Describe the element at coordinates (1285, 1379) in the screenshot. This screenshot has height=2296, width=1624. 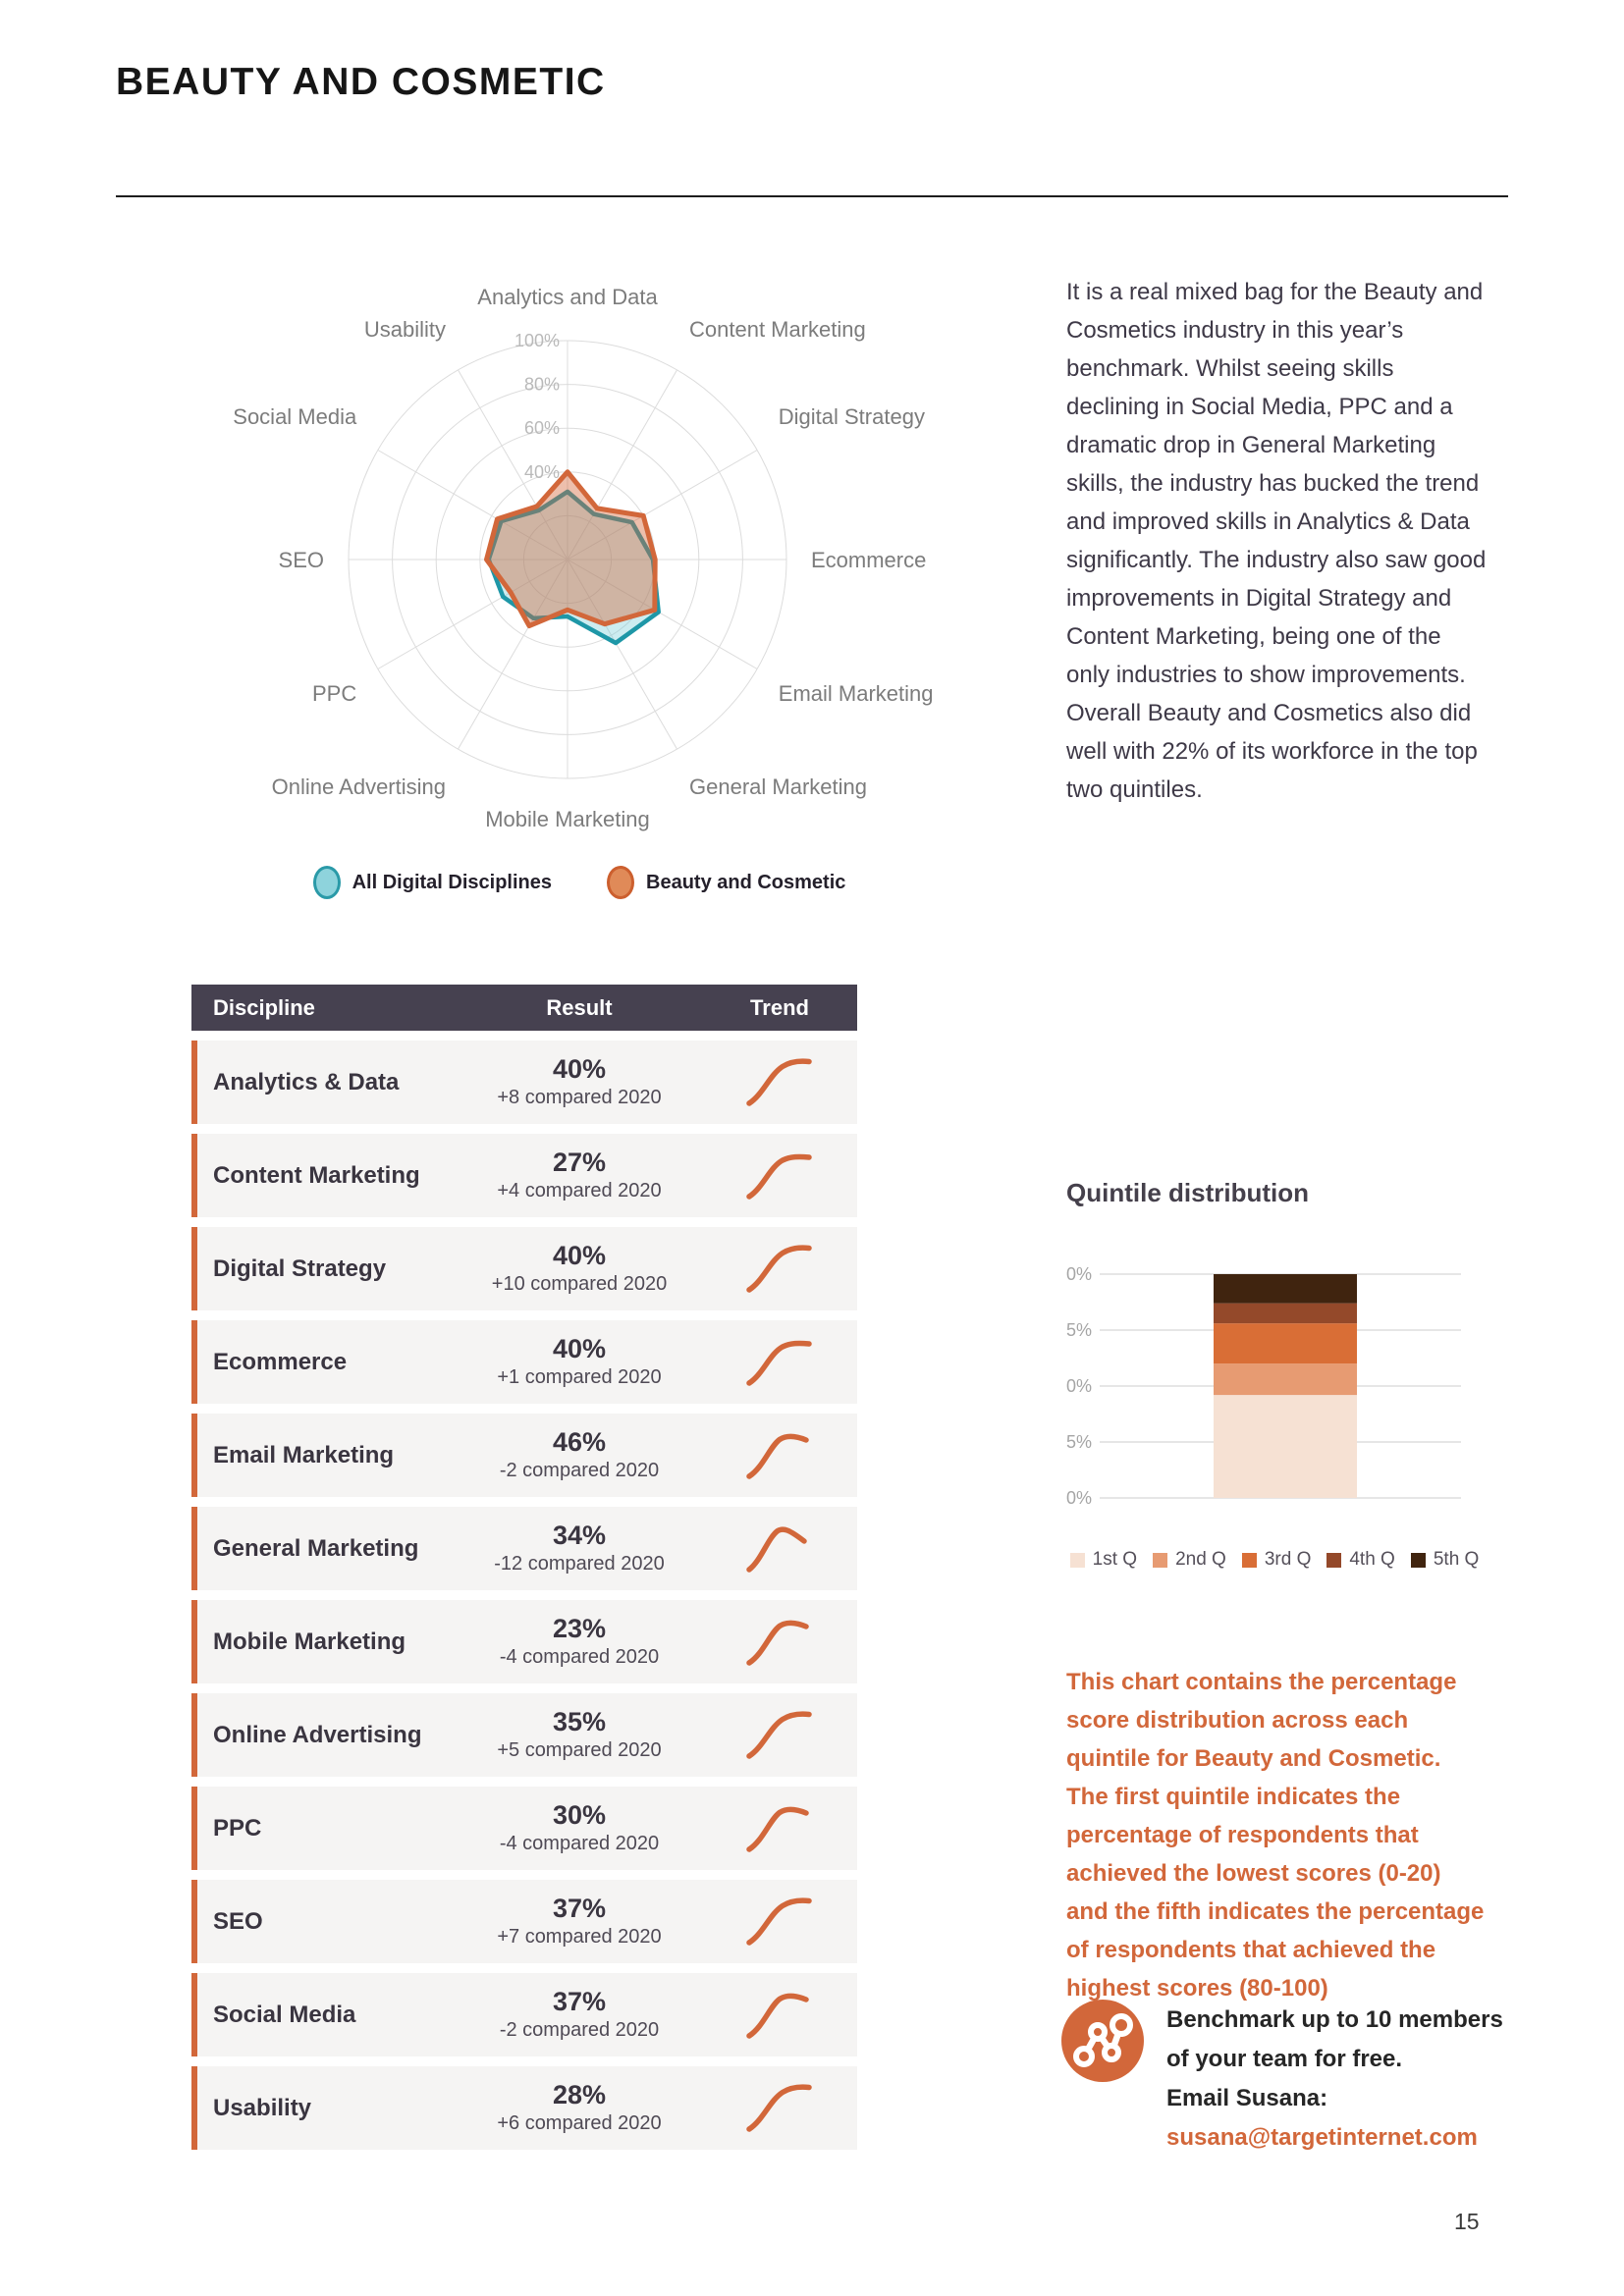
I see `quintile-segment-2nd-q` at that location.